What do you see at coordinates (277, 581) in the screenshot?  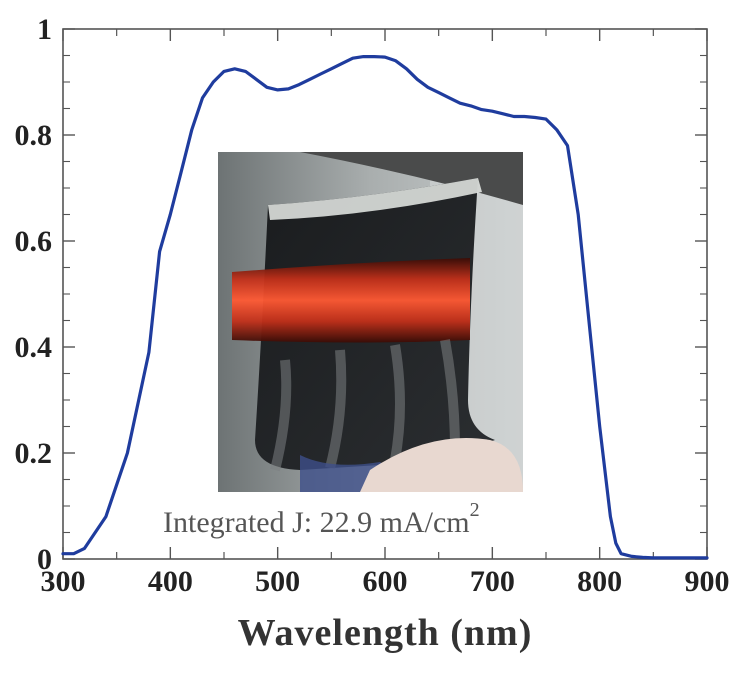 I see `x-tick-label-500: 500` at bounding box center [277, 581].